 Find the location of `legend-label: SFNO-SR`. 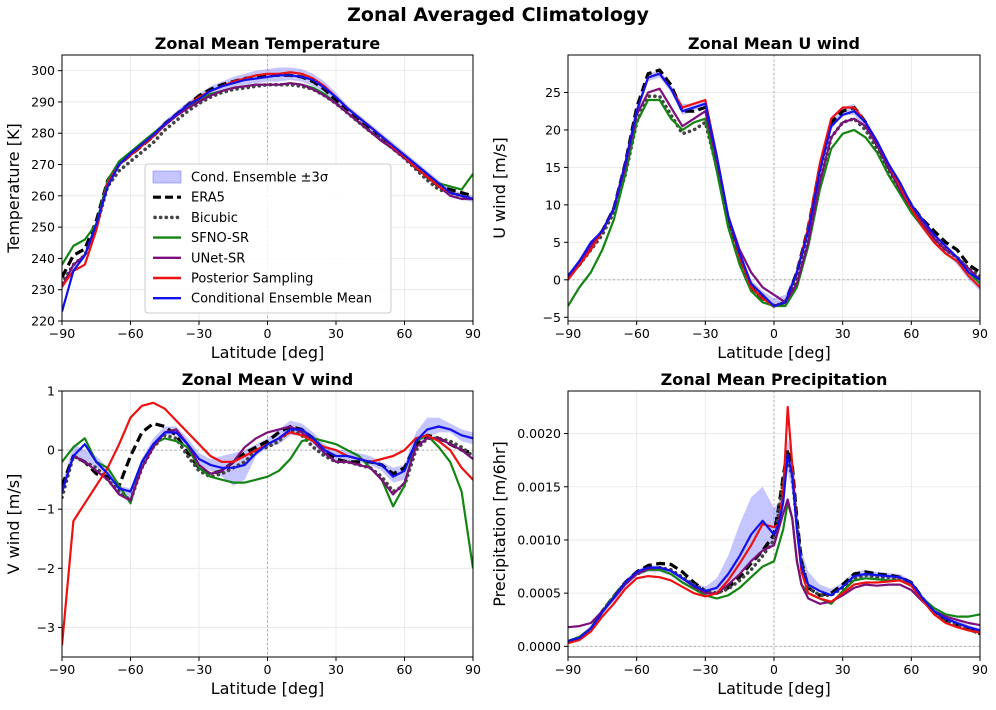

legend-label: SFNO-SR is located at coordinates (220, 238).